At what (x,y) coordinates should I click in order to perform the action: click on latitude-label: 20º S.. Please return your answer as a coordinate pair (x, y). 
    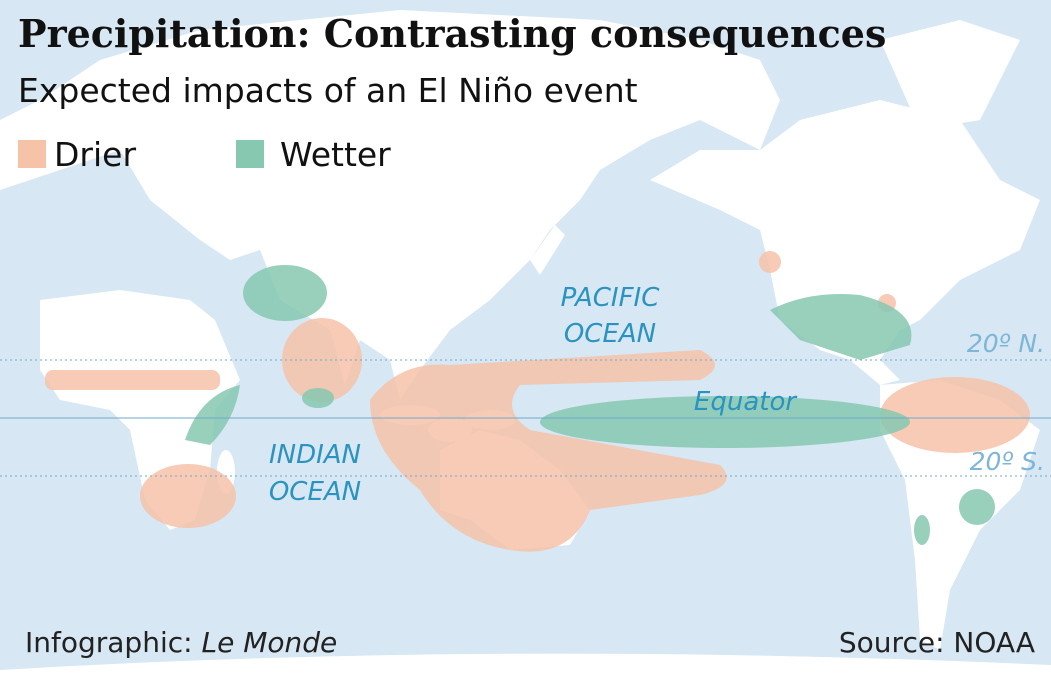
    Looking at the image, I should click on (1007, 461).